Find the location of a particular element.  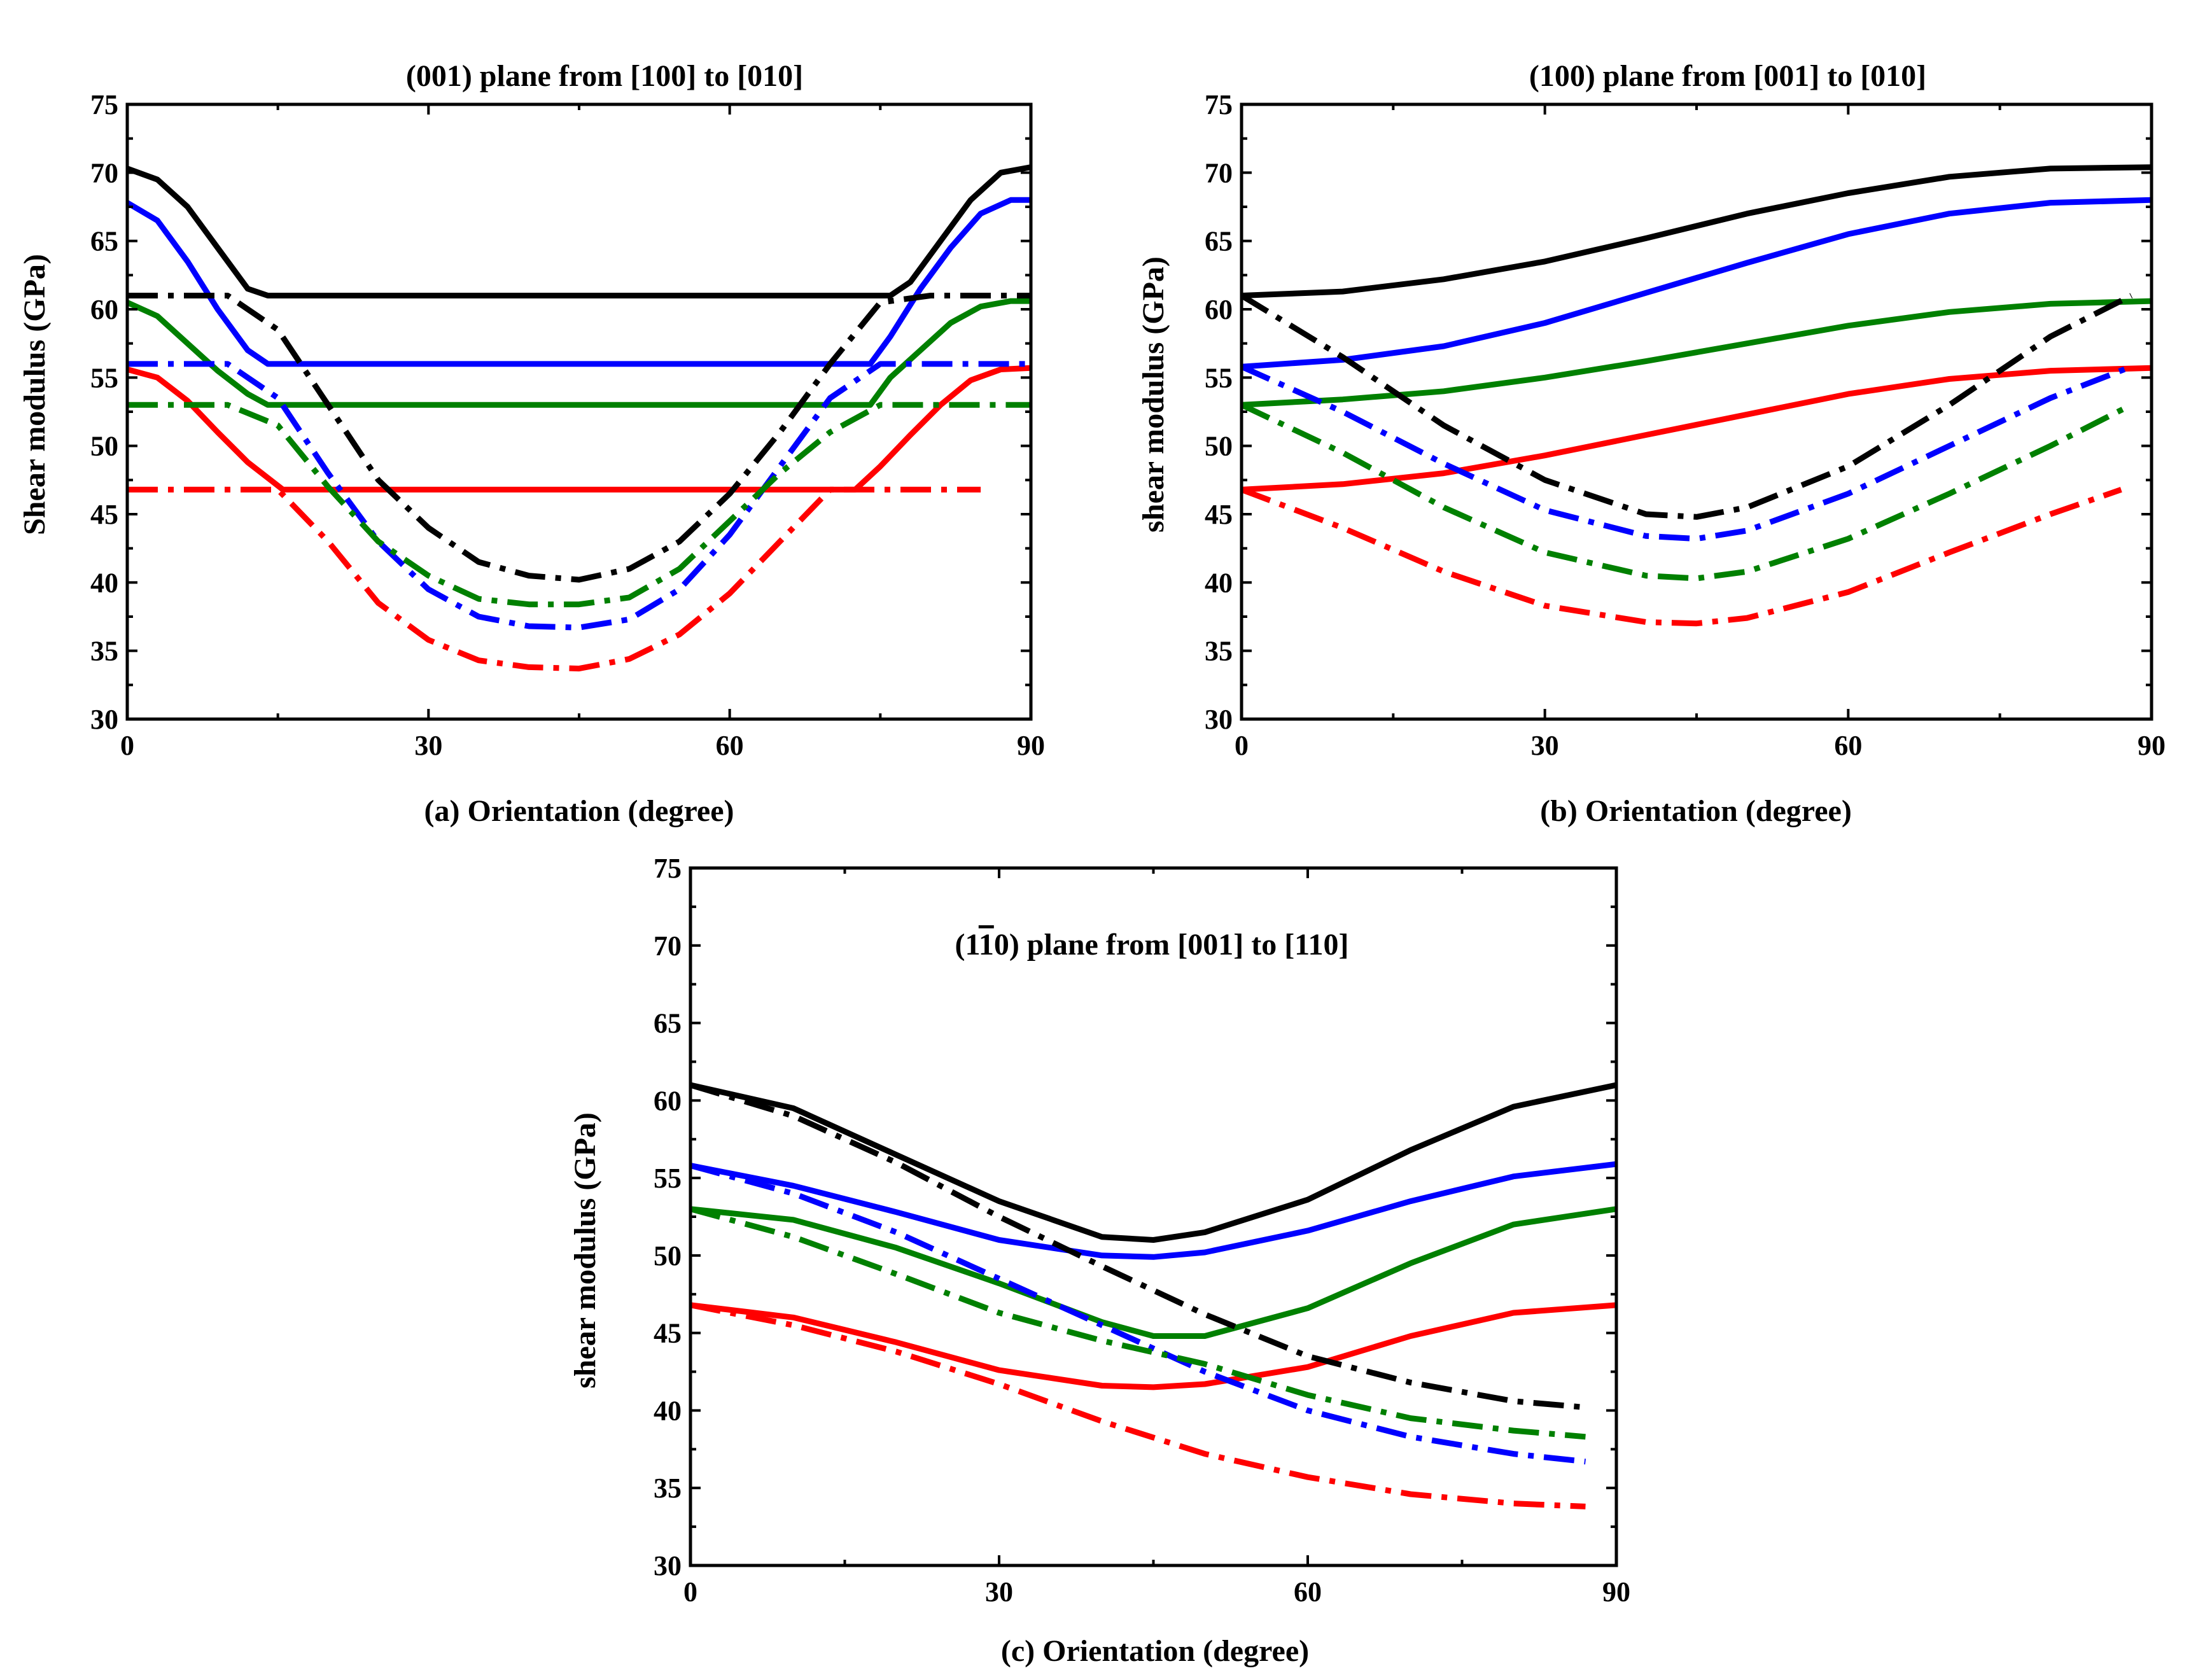

panel-c-series-red-solid is located at coordinates (1153, 1346).